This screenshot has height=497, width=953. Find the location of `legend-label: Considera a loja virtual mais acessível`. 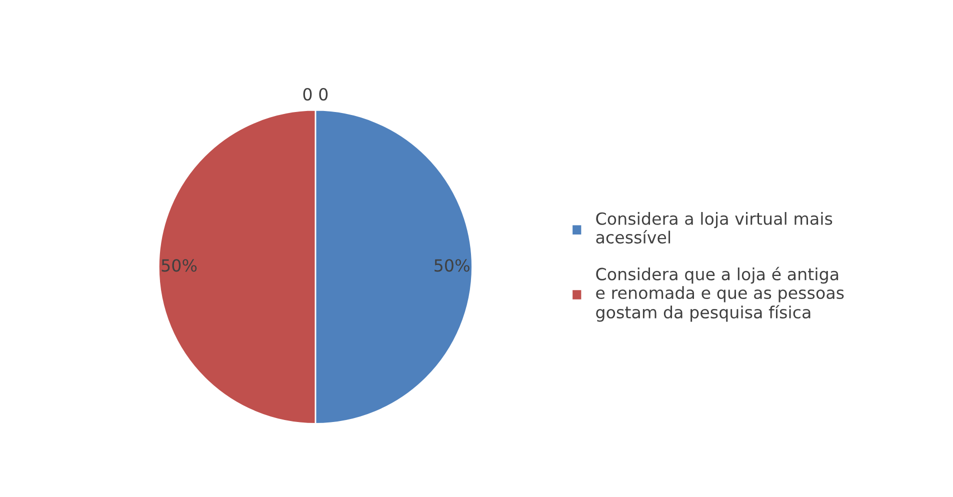

legend-label: Considera a loja virtual mais acessível is located at coordinates (714, 228).